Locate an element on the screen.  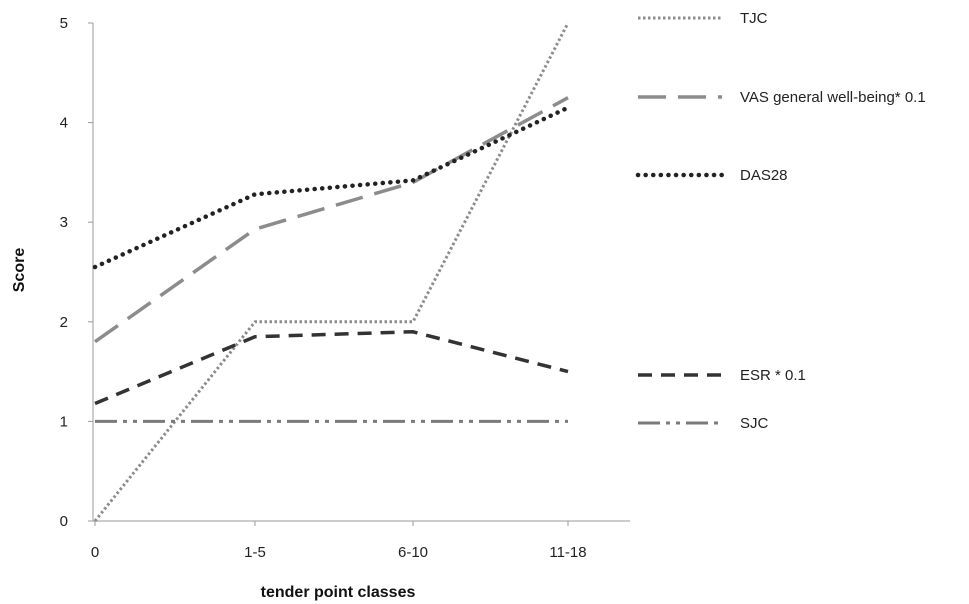
x-axis-title: tender point classes is located at coordinates (338, 592).